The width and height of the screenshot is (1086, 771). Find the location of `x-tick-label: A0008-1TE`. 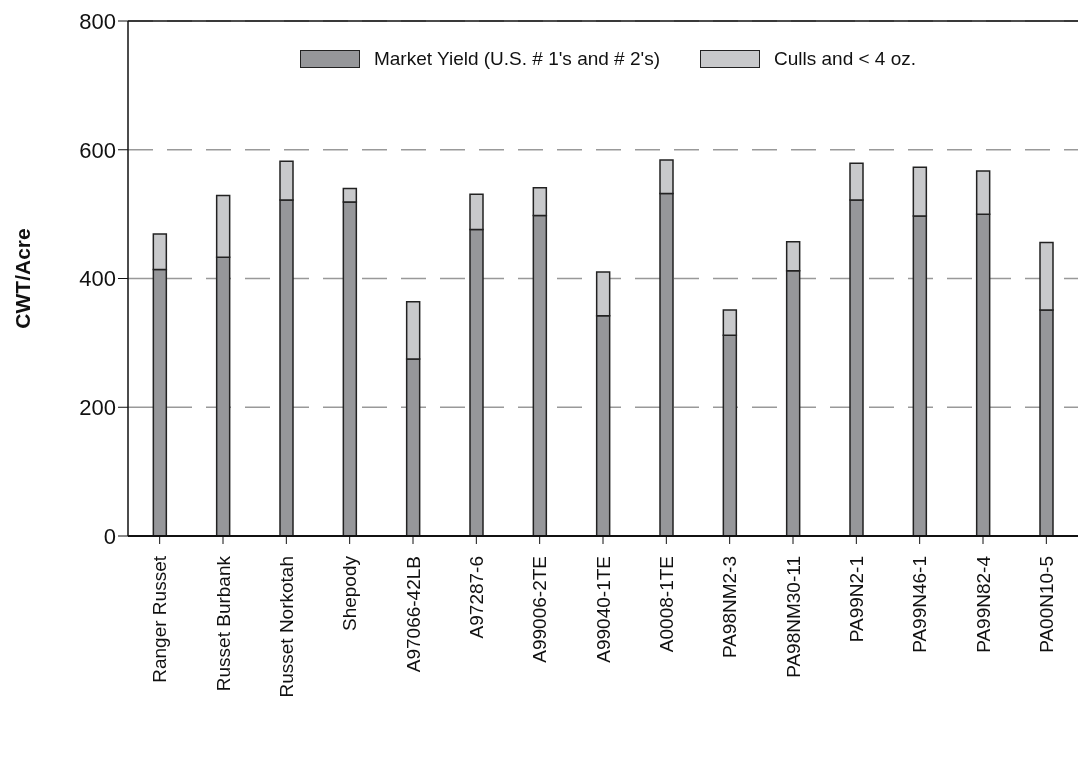

x-tick-label: A0008-1TE is located at coordinates (666, 604).